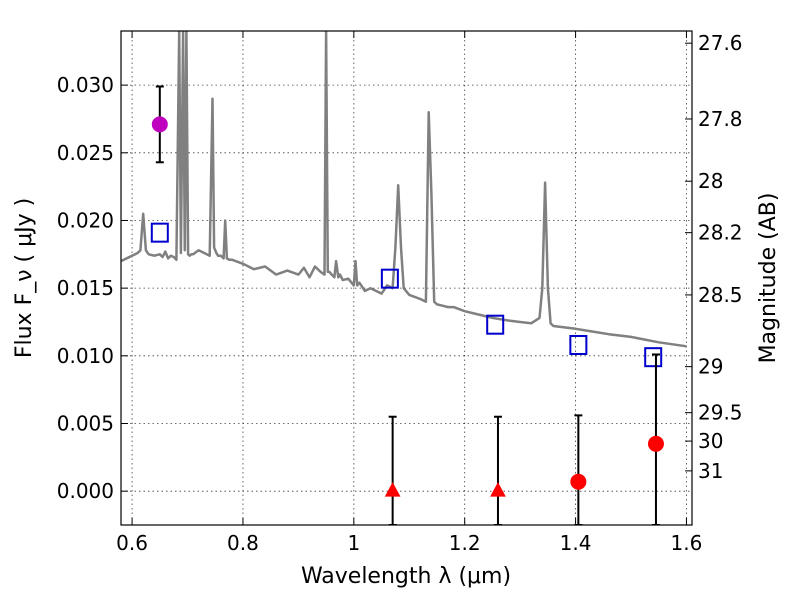 The width and height of the screenshot is (800, 600). Describe the element at coordinates (353, 543) in the screenshot. I see `x-tick-label: 1` at that location.